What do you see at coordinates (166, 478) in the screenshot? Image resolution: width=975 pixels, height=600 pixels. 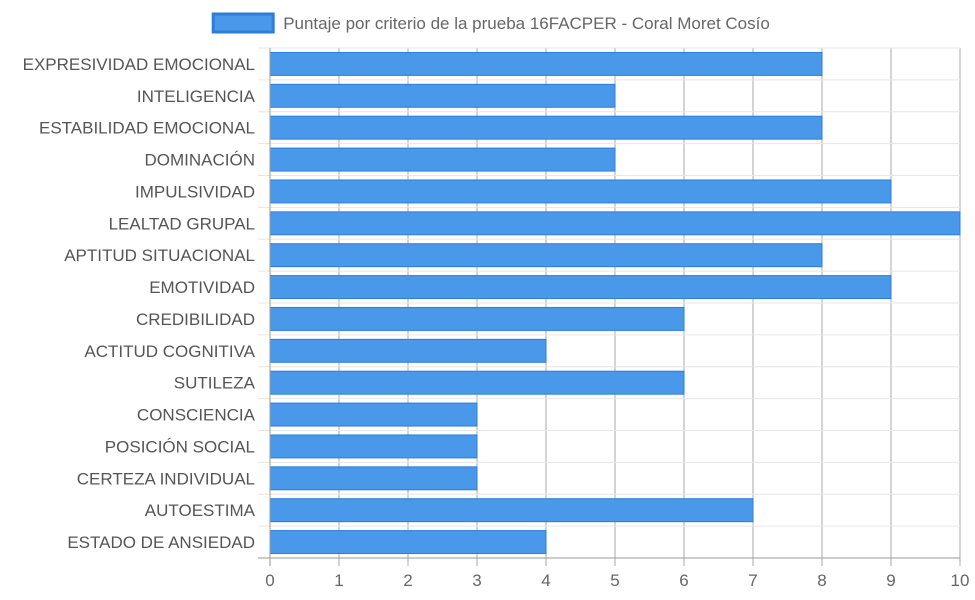 I see `category-label: CERTEZA INDIVIDUAL` at bounding box center [166, 478].